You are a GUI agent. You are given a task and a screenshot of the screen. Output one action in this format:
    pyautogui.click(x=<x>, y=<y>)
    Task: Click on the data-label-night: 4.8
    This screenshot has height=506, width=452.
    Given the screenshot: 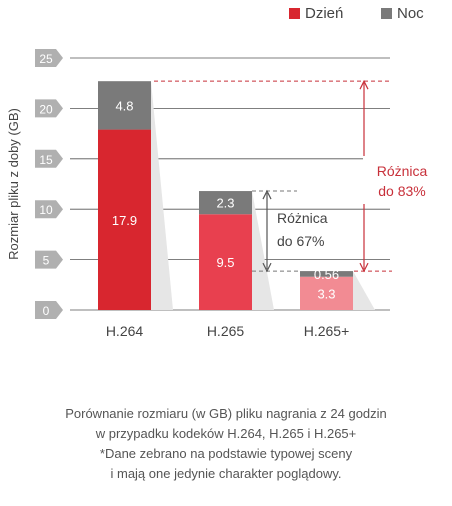 What is the action you would take?
    pyautogui.click(x=124, y=105)
    